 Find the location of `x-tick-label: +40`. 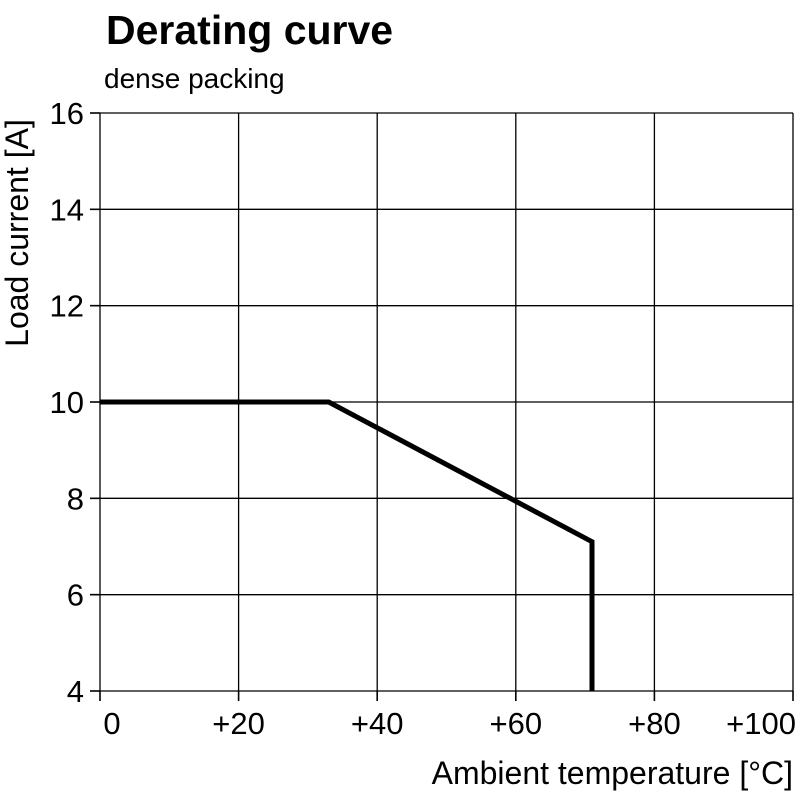

x-tick-label: +40 is located at coordinates (377, 723).